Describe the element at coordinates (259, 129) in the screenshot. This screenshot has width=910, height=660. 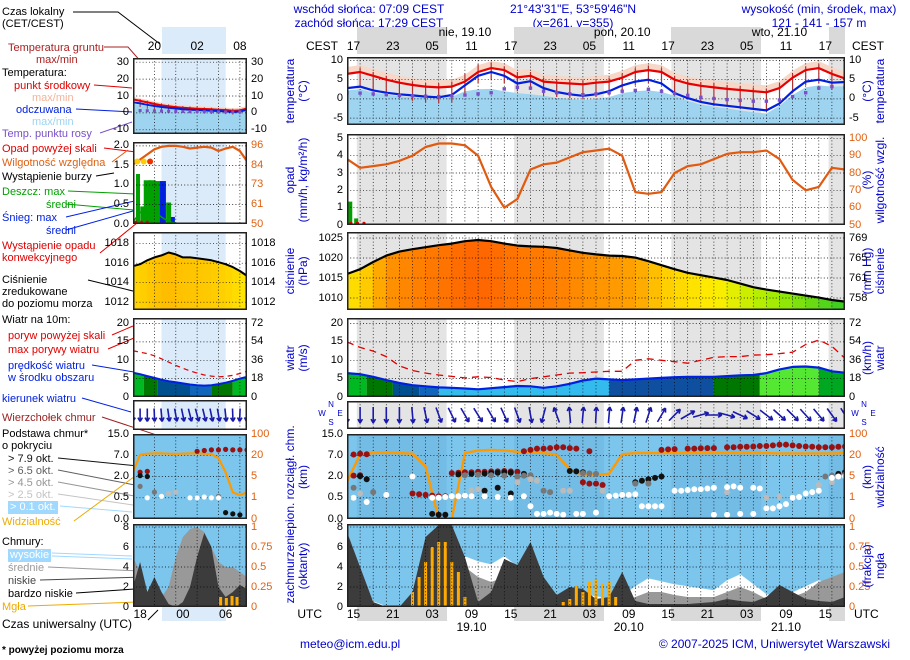
I see `axis-tick-right: -10` at that location.